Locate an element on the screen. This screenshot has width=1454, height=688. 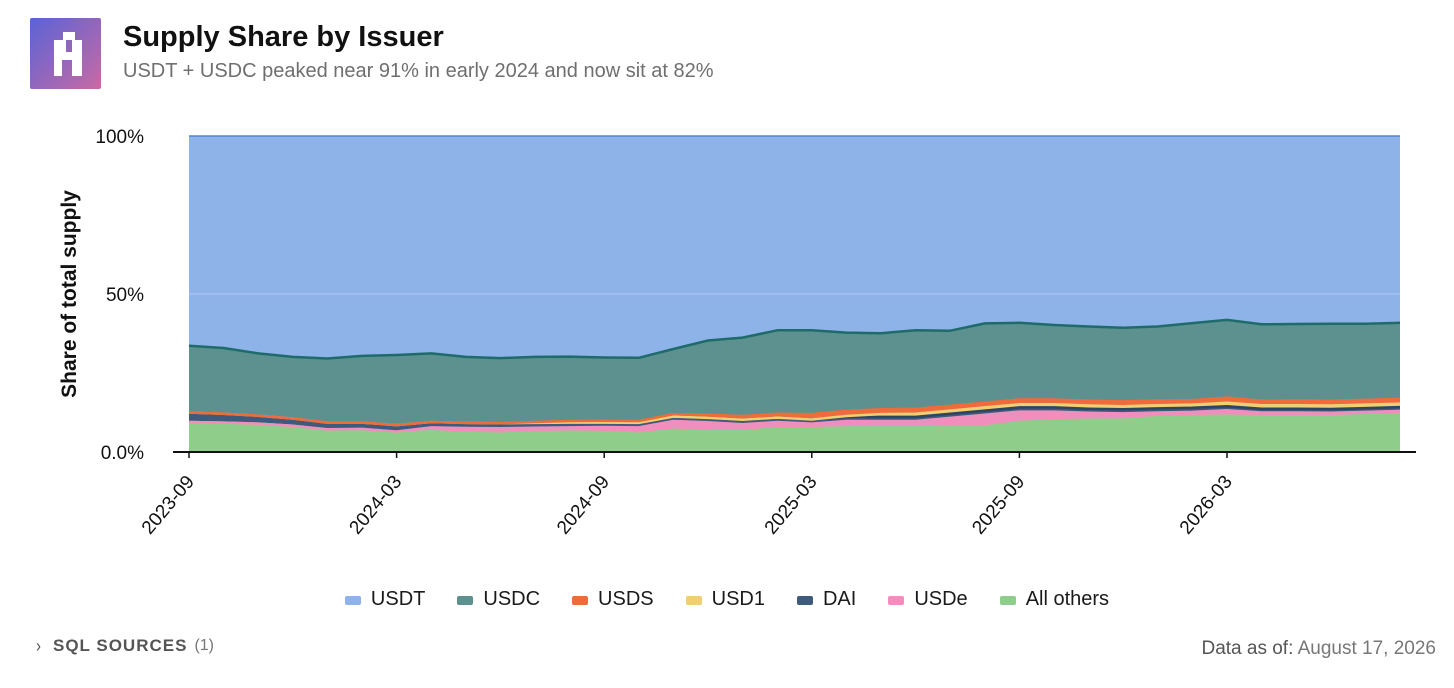
data-as-of: Data as of: August 17, 2026 is located at coordinates (1318, 649).